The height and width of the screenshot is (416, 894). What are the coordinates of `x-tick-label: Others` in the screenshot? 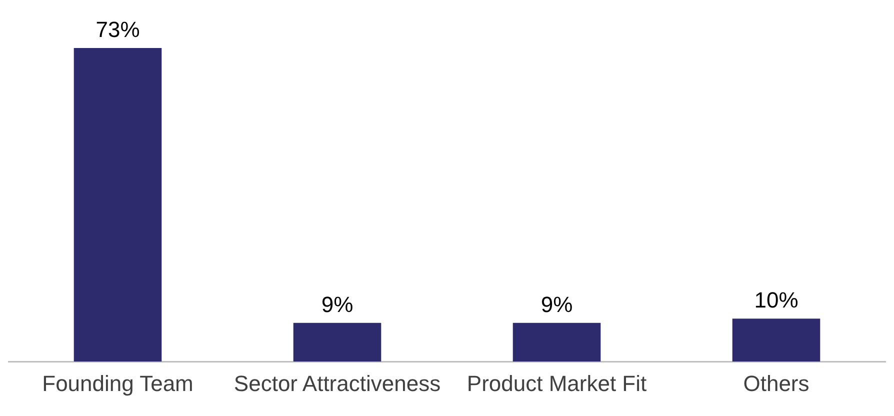 It's located at (776, 383).